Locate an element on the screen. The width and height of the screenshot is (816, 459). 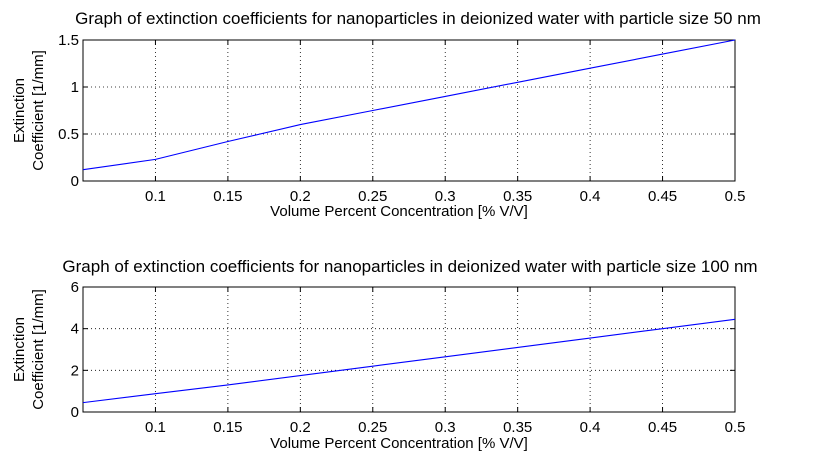
y-tick-label: 6 is located at coordinates (75, 287).